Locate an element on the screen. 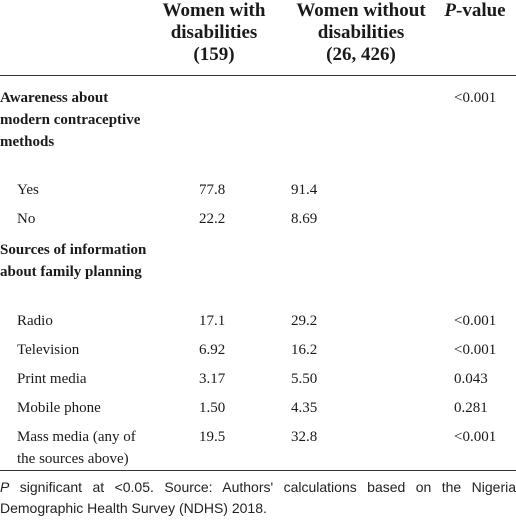  row-label: Print media is located at coordinates (52, 379).